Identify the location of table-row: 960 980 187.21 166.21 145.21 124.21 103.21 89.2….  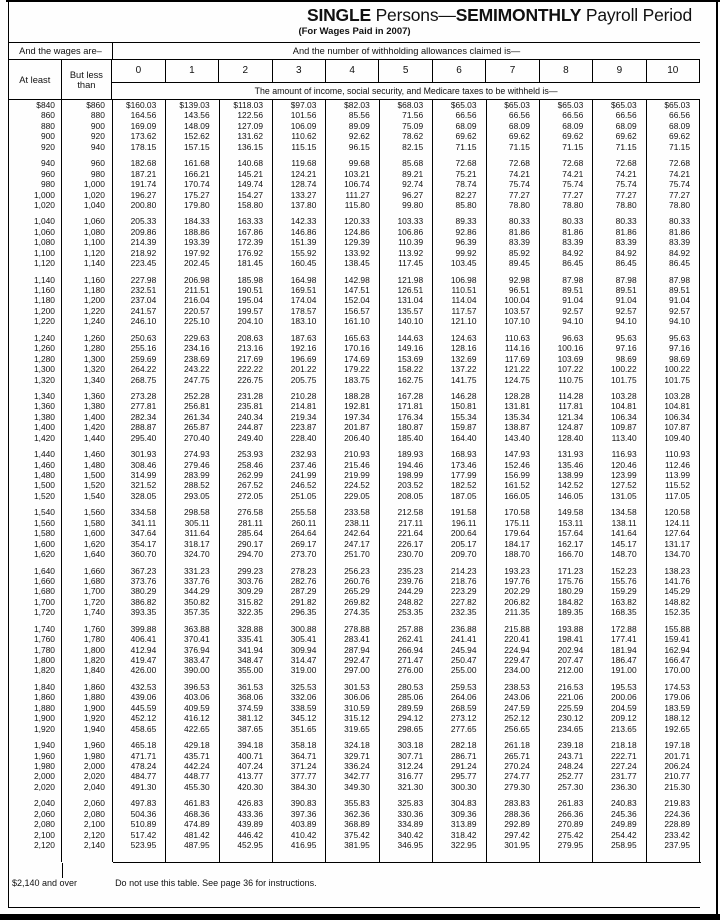
(354, 174).